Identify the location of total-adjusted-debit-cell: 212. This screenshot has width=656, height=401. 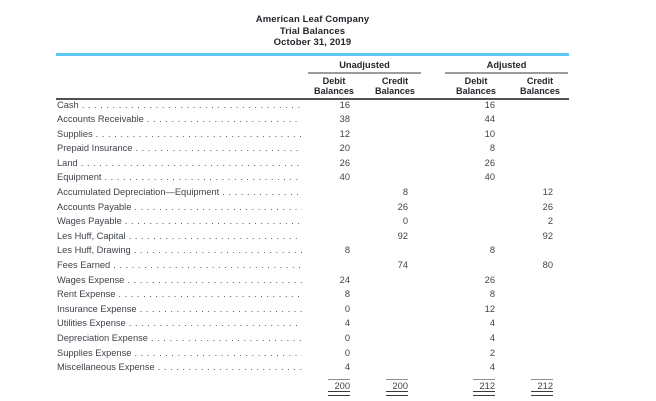
(476, 387).